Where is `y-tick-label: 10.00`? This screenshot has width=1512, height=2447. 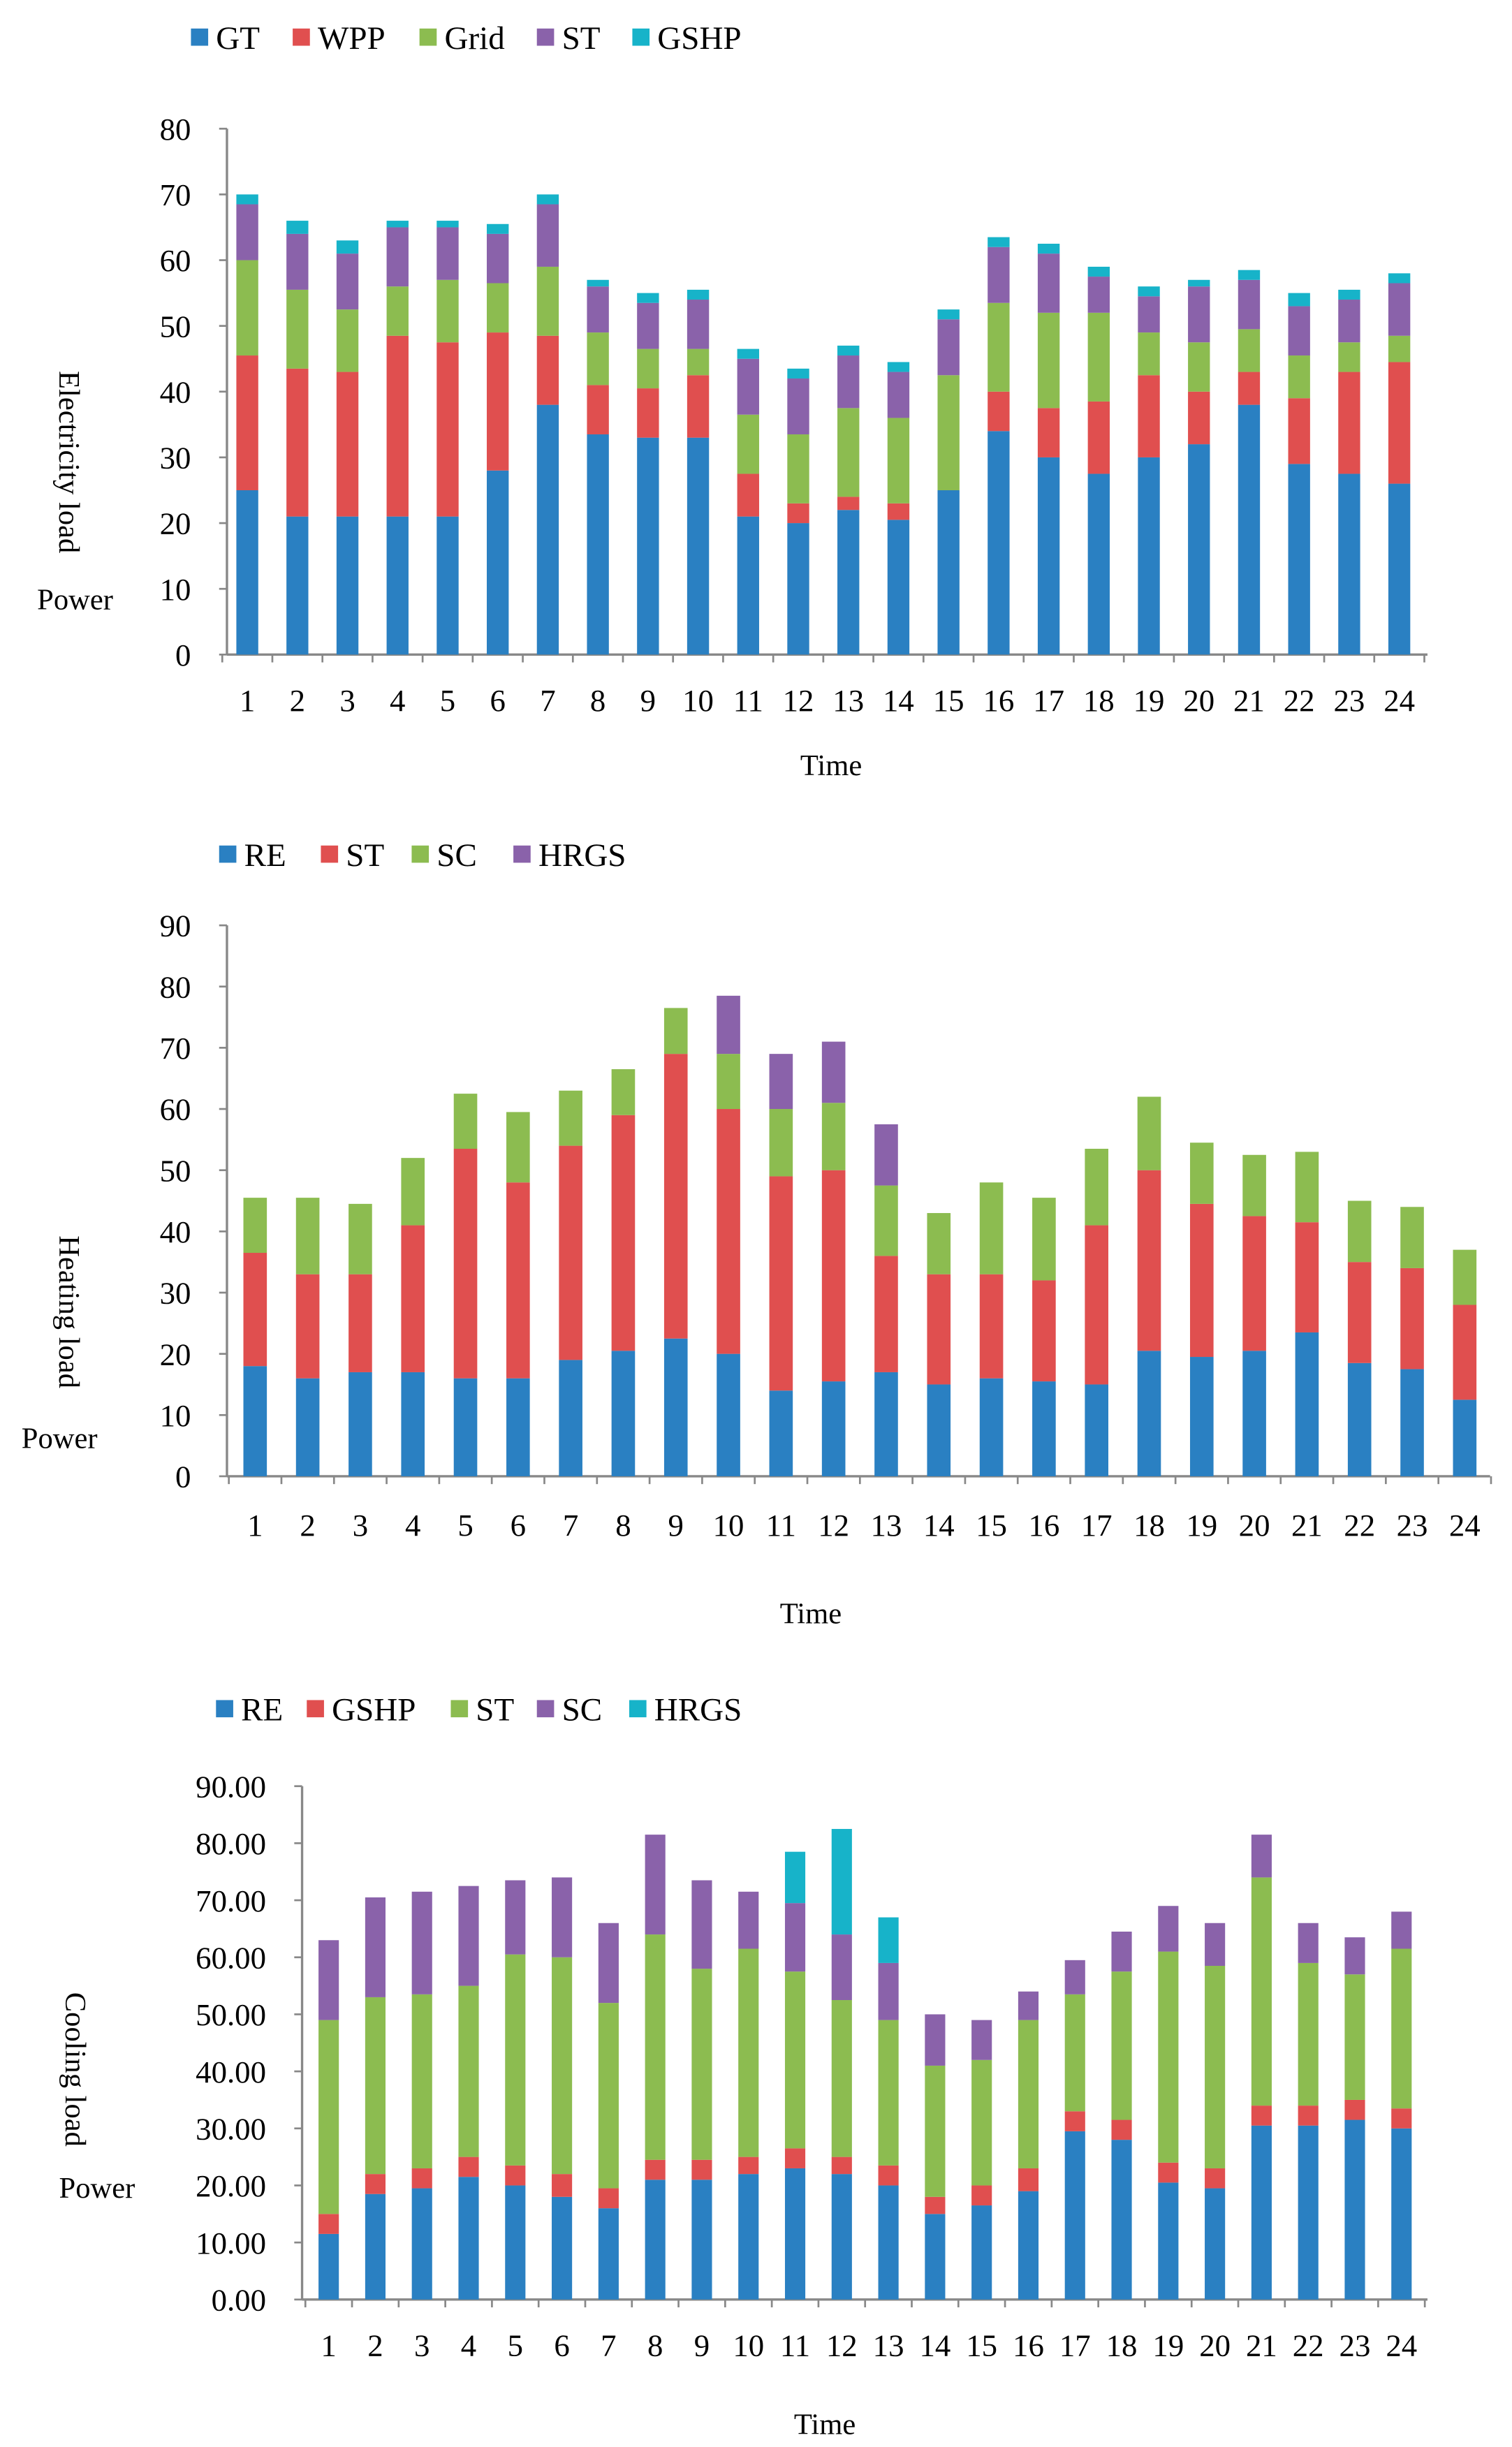
y-tick-label: 10.00 is located at coordinates (231, 2243).